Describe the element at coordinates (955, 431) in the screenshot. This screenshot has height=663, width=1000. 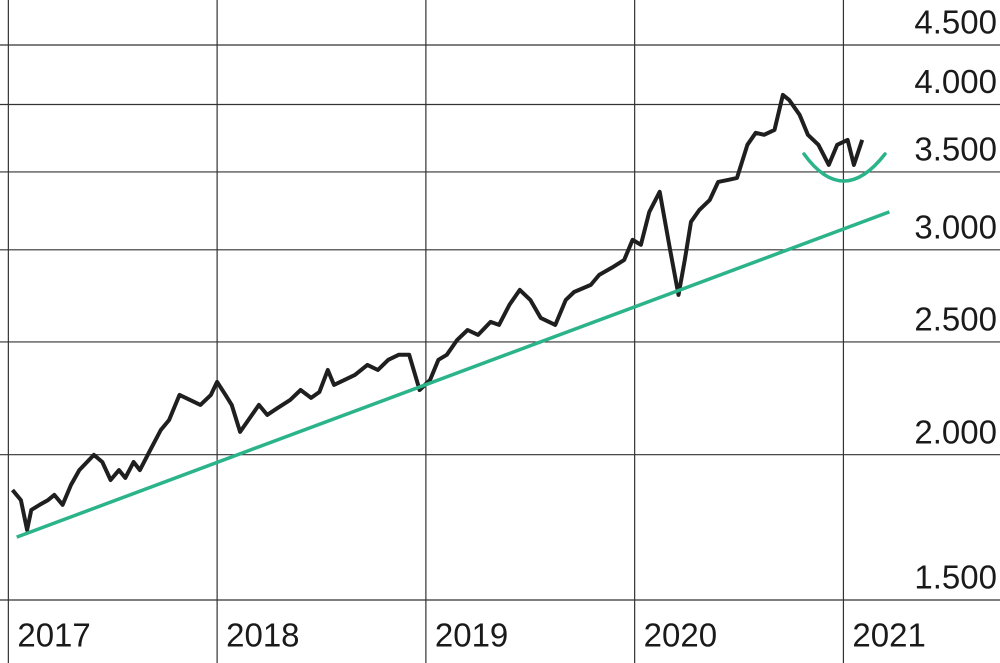
I see `y-tick-label: 2.000` at that location.